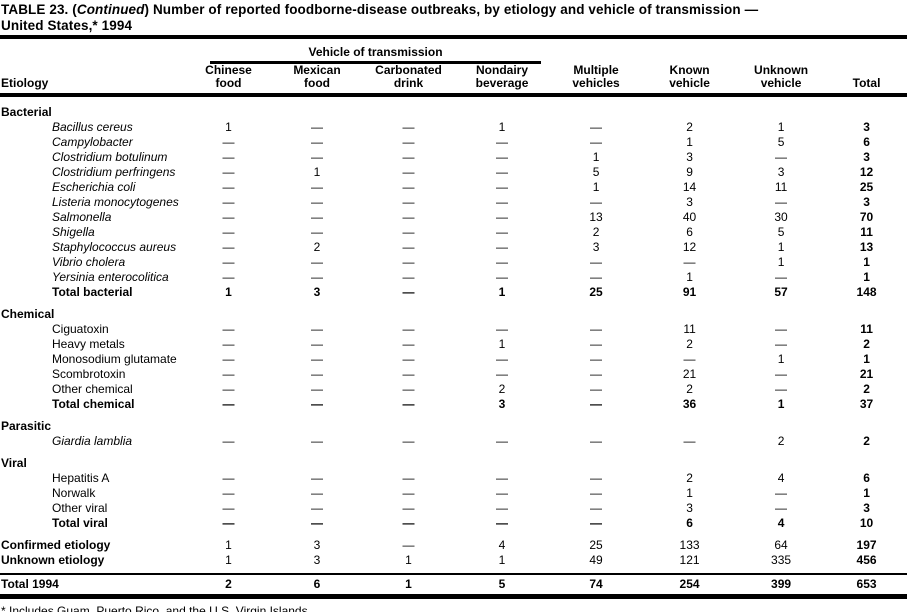 This screenshot has height=612, width=907. Describe the element at coordinates (866, 374) in the screenshot. I see `total-cell: 21` at that location.